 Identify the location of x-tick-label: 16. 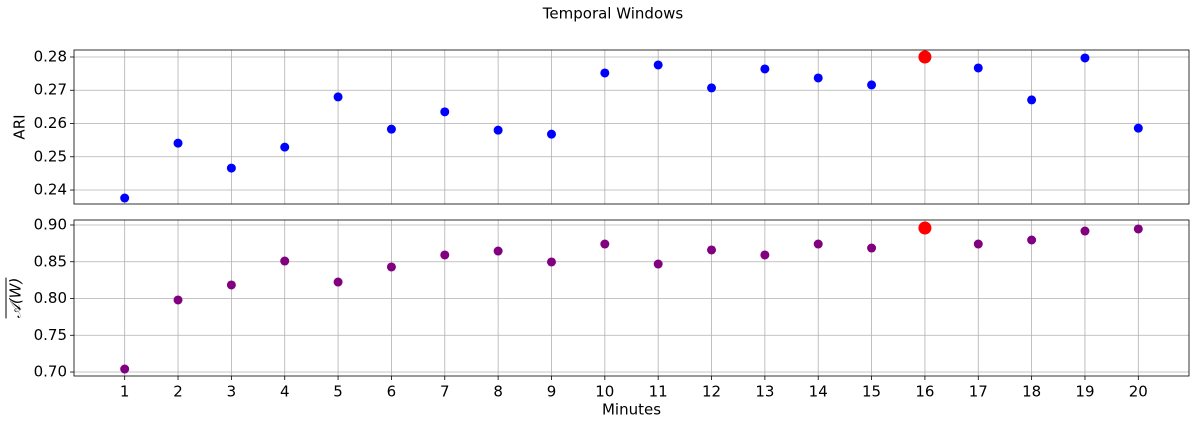
(924, 392).